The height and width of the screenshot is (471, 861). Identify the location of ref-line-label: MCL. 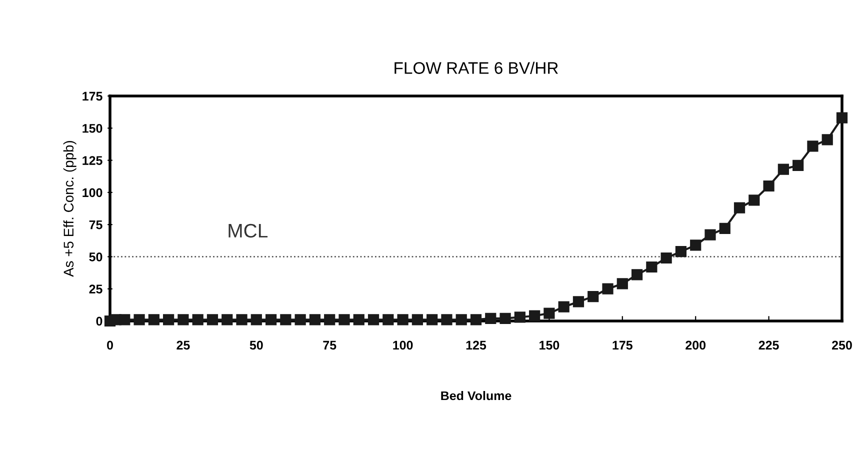
(248, 231).